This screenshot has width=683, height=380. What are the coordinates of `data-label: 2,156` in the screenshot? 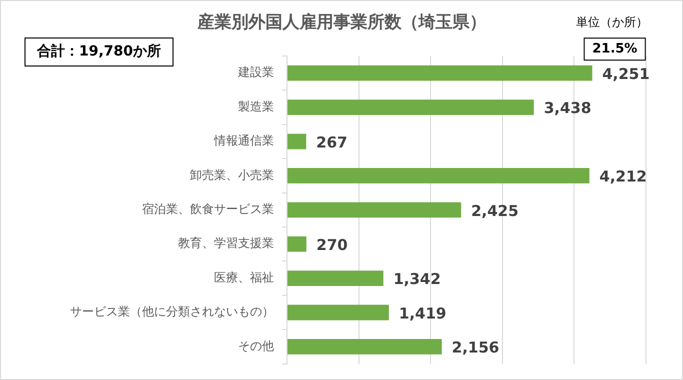 It's located at (476, 347).